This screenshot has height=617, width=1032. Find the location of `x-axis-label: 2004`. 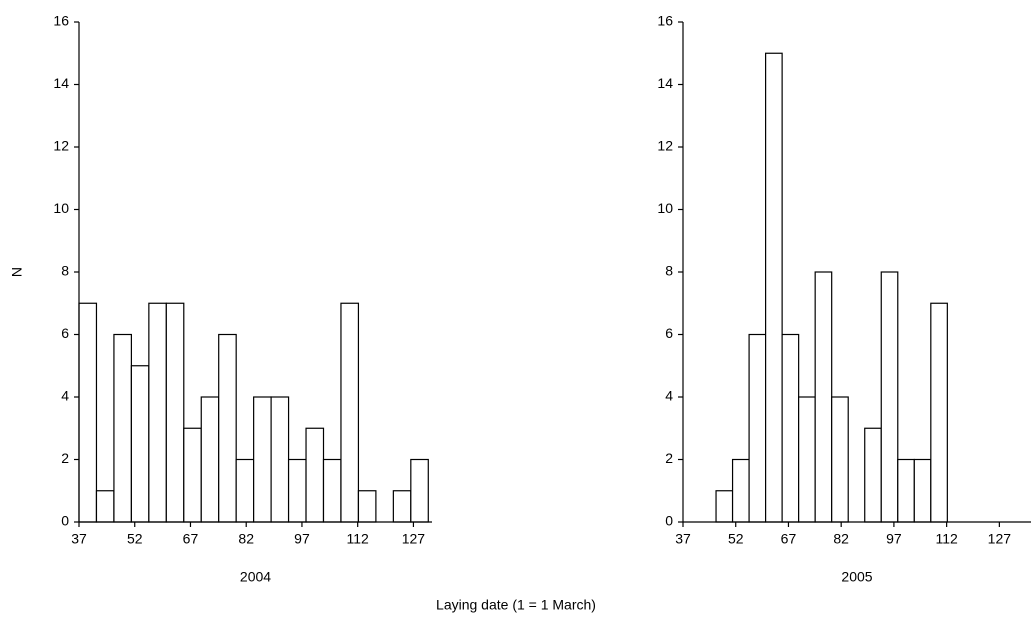

x-axis-label: 2004 is located at coordinates (255, 577).